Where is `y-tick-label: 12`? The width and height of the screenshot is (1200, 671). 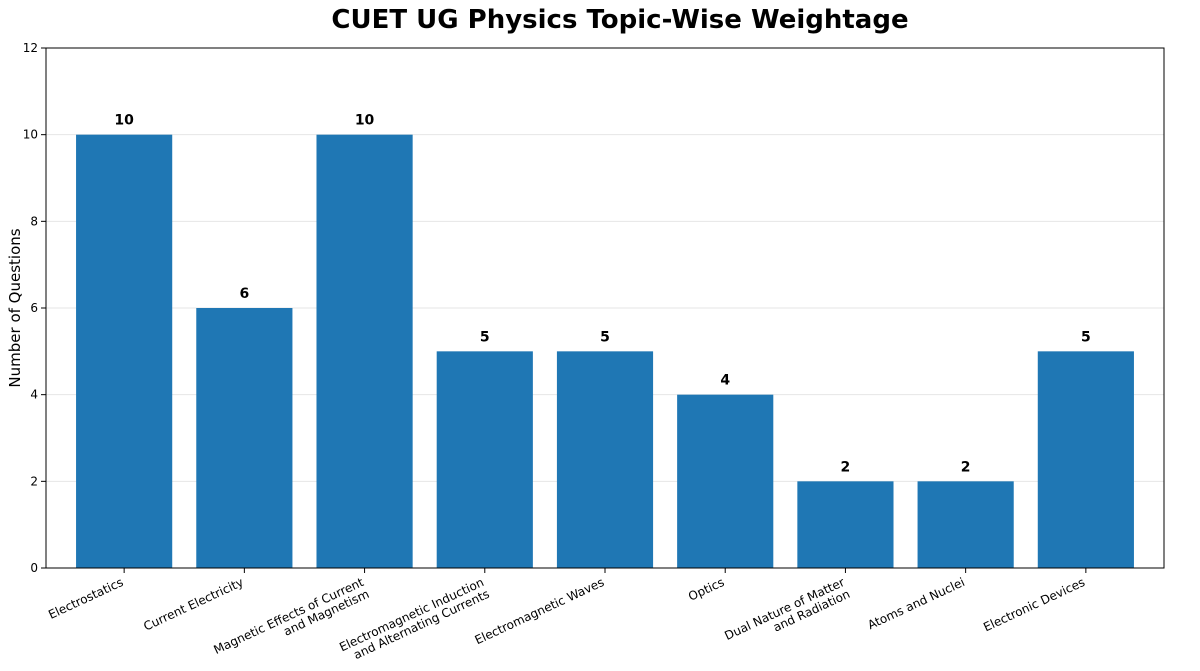
y-tick-label: 12 is located at coordinates (30, 48).